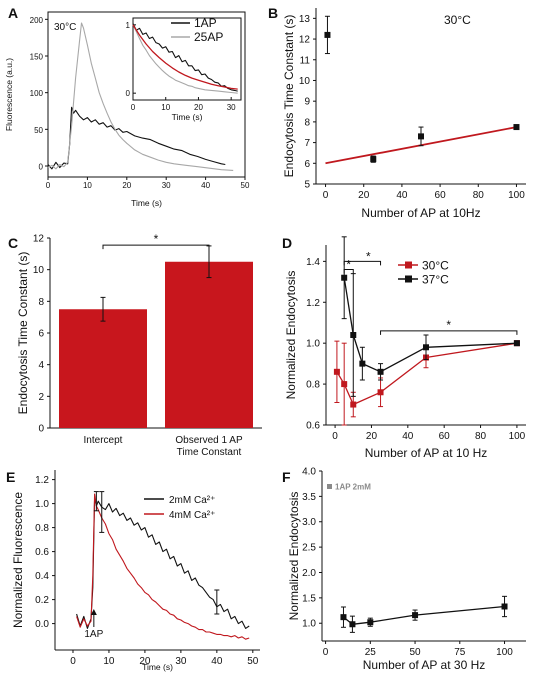 The width and height of the screenshot is (538, 675). Describe the element at coordinates (179, 508) in the screenshot. I see `panel-e-legend: 2mM Ca²⁺ 4mM Ca²⁺` at that location.